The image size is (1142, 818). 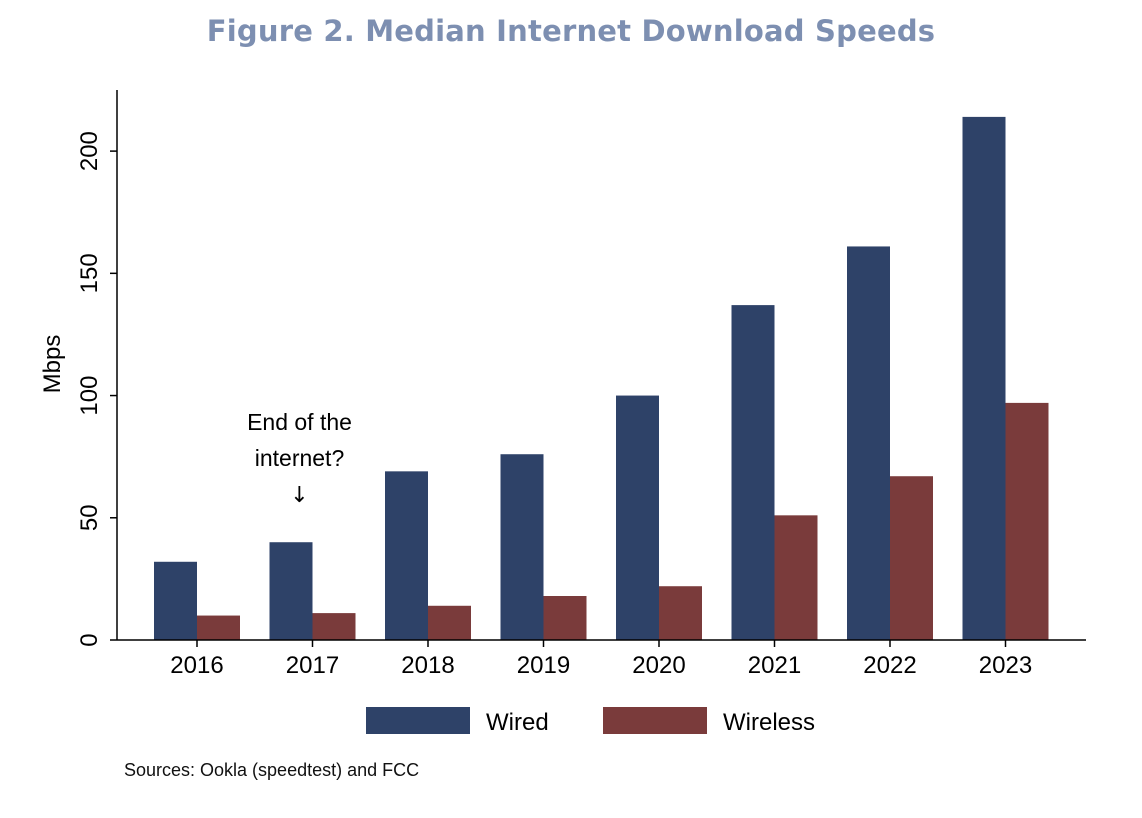 I want to click on bar-wireless-2018, so click(x=449, y=622).